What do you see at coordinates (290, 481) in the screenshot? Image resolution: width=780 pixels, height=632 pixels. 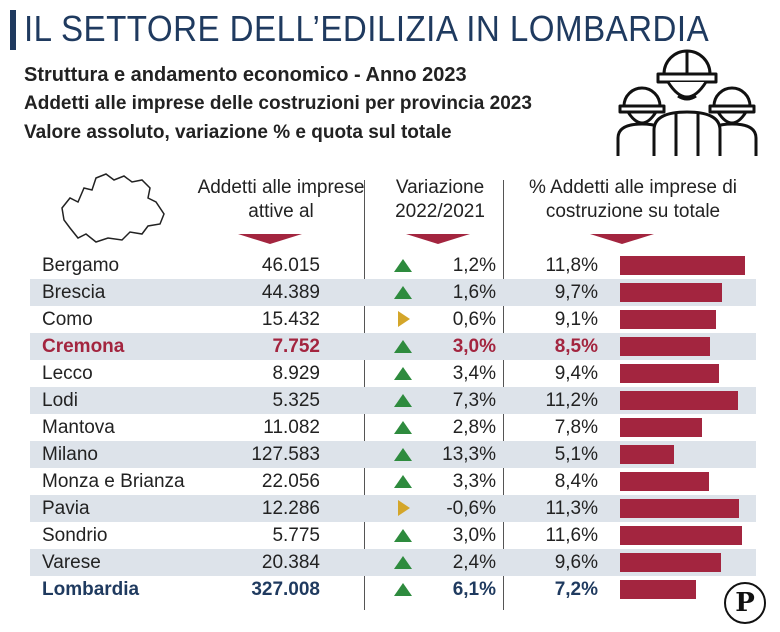 I see `addetti-value: 22.056` at bounding box center [290, 481].